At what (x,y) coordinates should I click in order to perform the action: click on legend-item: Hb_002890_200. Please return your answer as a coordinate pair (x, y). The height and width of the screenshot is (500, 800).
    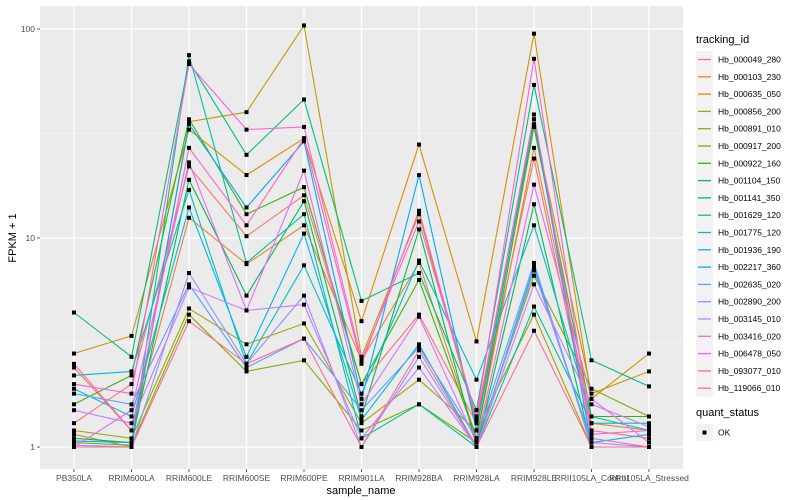
    Looking at the image, I should click on (738, 302).